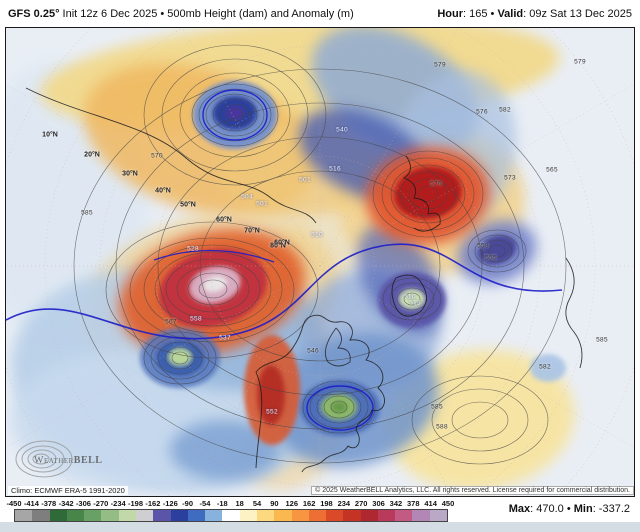  I want to click on colorbar-tick: -198, so click(136, 503).